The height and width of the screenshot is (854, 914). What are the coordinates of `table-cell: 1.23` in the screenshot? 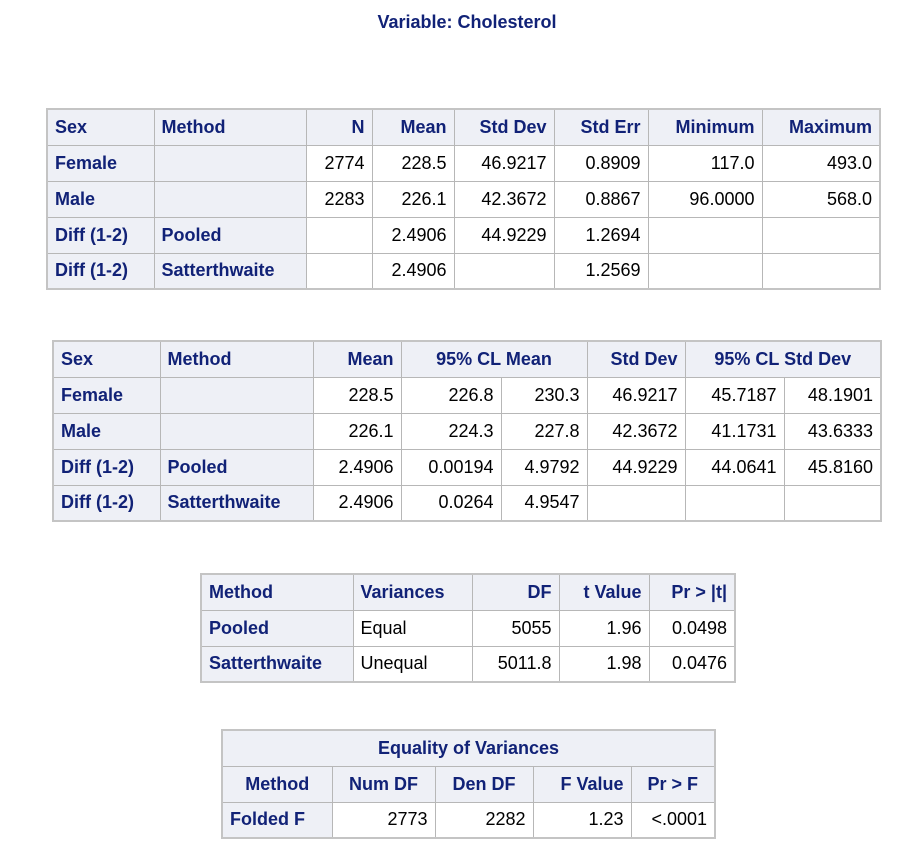 It's located at (582, 820).